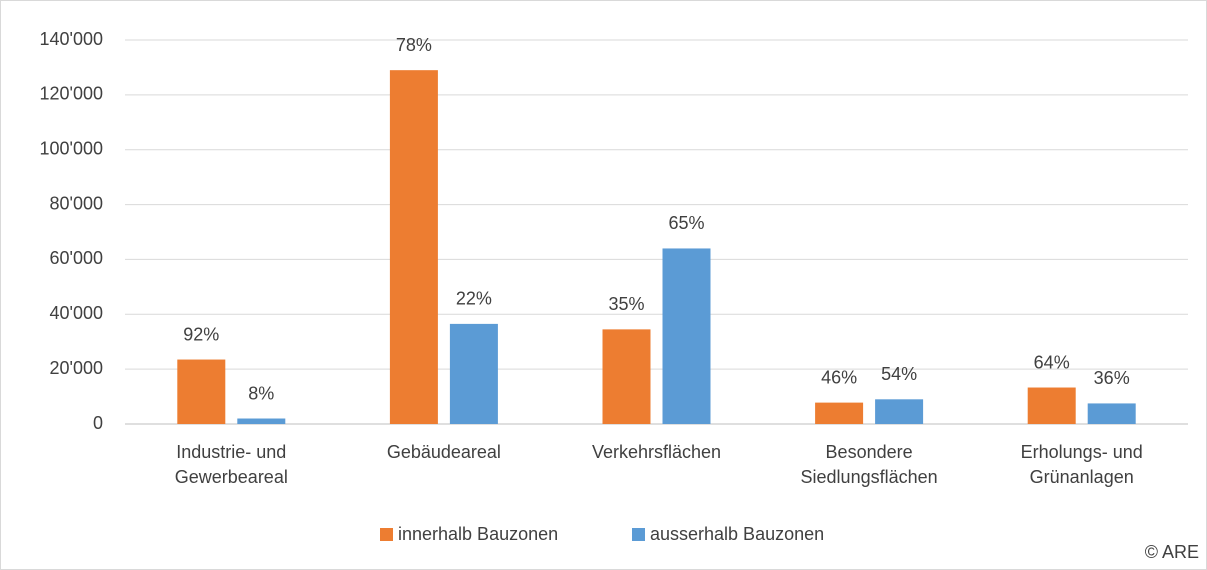 Image resolution: width=1207 pixels, height=570 pixels. I want to click on data-label: 54%, so click(899, 374).